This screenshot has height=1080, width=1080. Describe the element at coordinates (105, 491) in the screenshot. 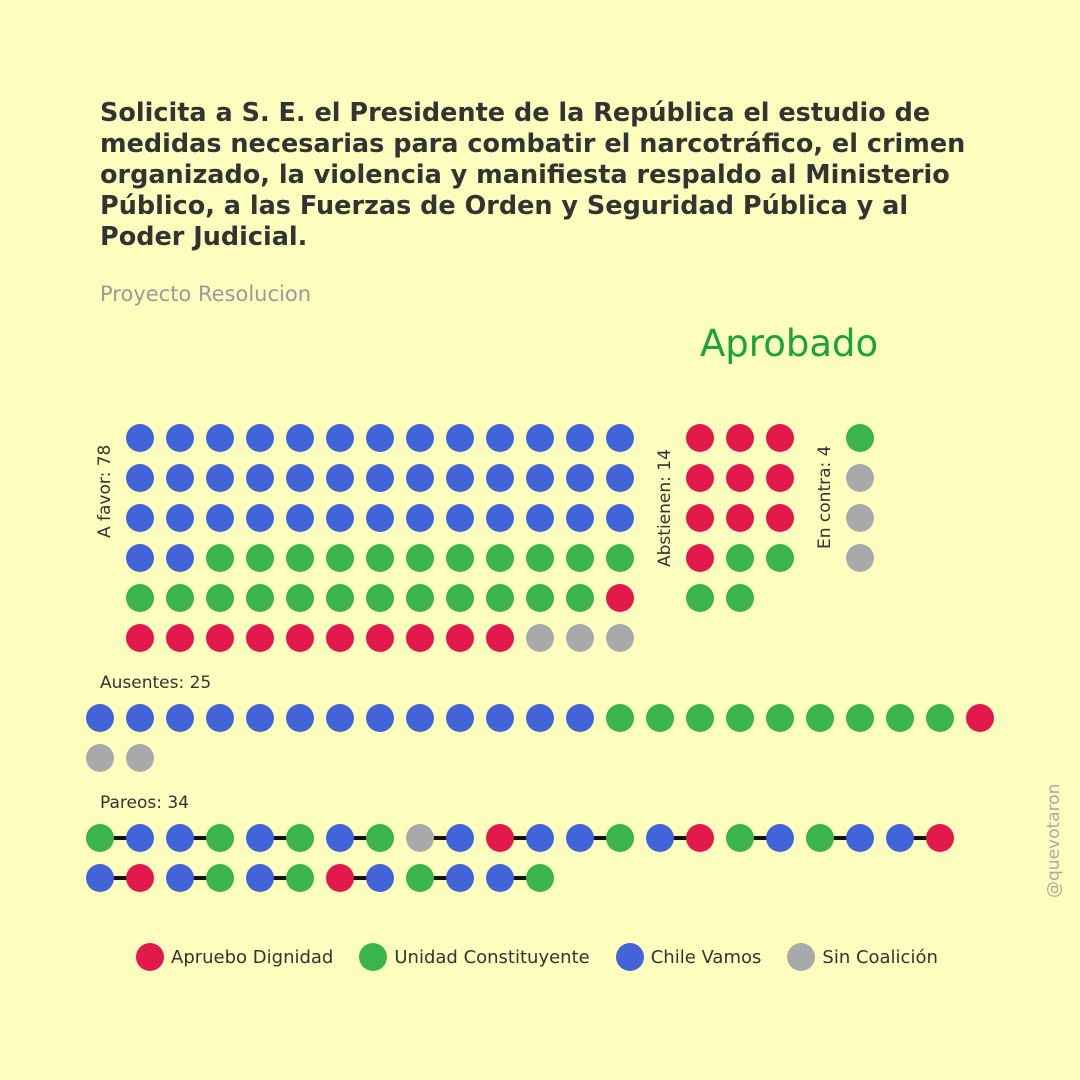

I see `group-label-favor: A favor: 78` at that location.